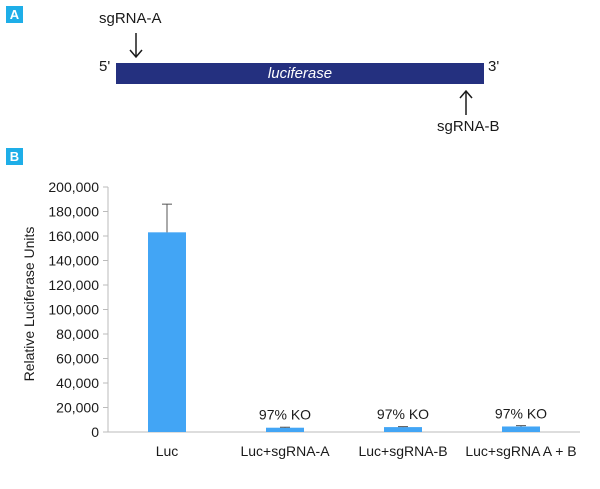 This screenshot has height=489, width=600. What do you see at coordinates (468, 126) in the screenshot?
I see `sgrna-b-label: sgRNA-B` at bounding box center [468, 126].